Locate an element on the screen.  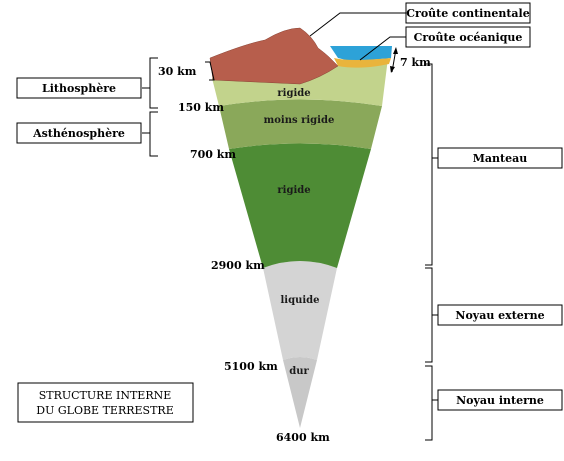
outer-core is located at coordinates (300, 310).